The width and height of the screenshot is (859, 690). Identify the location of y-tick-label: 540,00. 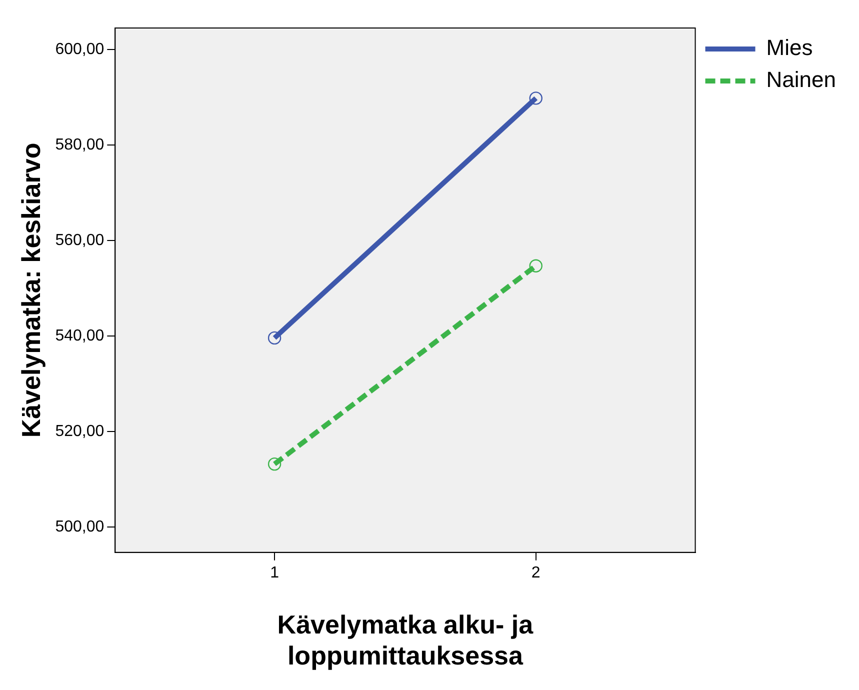
(79, 335).